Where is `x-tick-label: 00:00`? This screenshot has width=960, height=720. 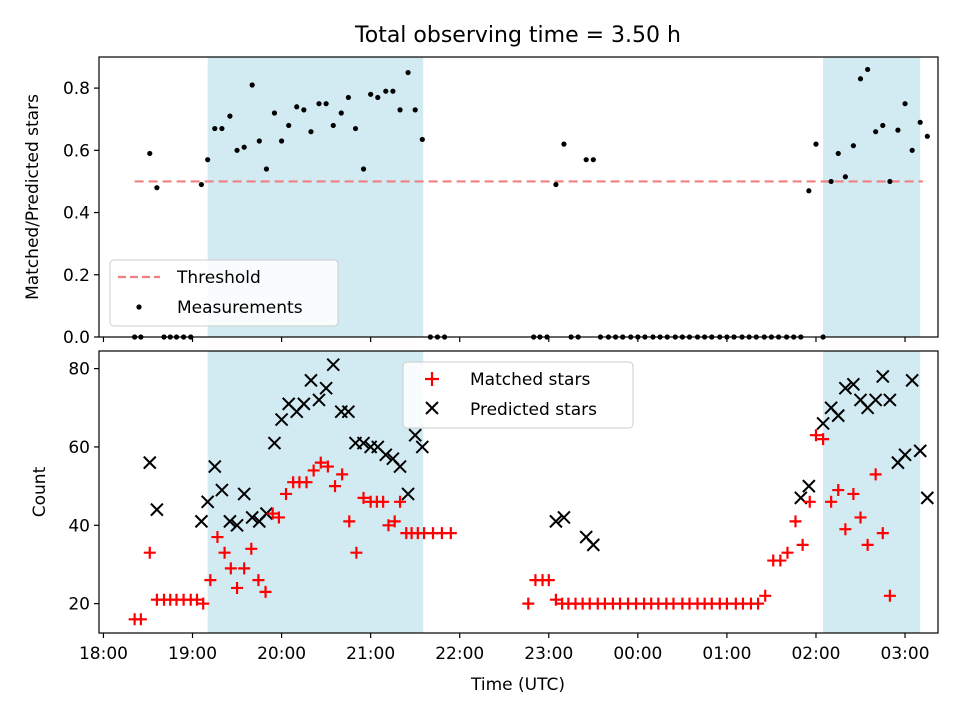
x-tick-label: 00:00 is located at coordinates (637, 654).